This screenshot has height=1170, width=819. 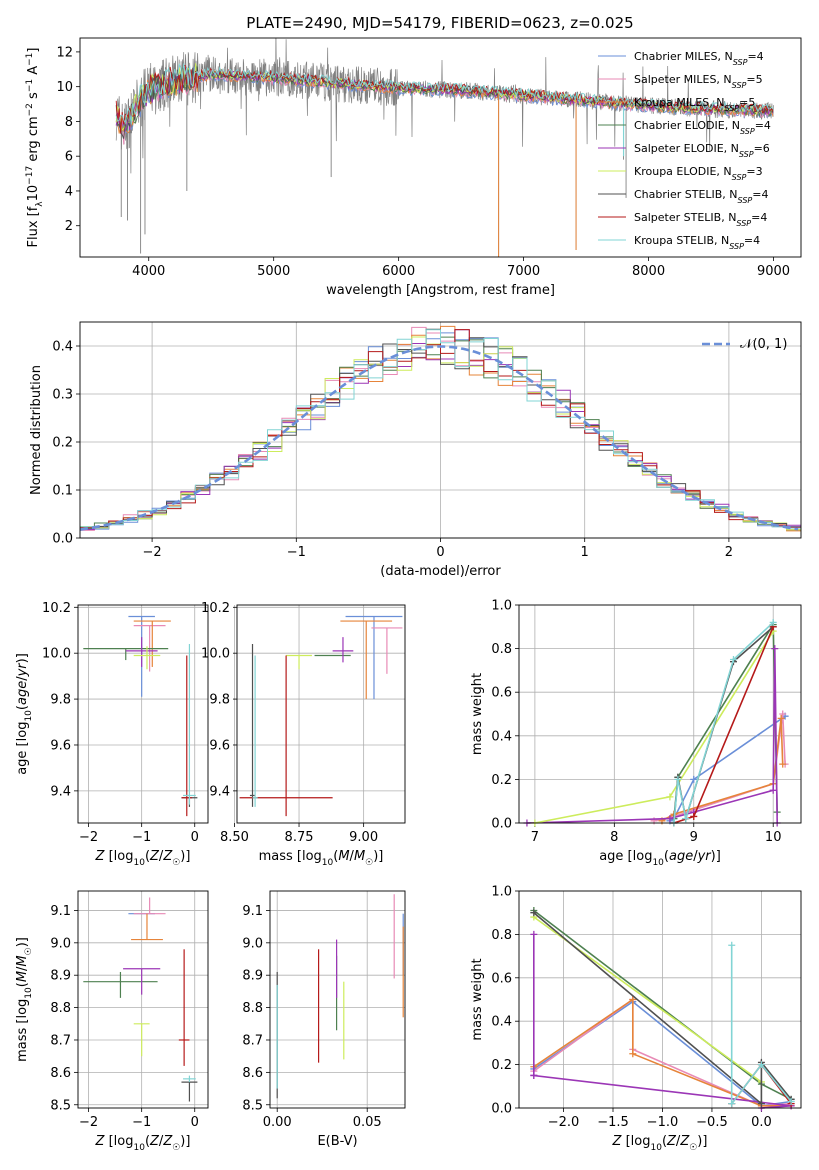 I want to click on legend-entry: 𝒩(0, 1), so click(x=763, y=344).